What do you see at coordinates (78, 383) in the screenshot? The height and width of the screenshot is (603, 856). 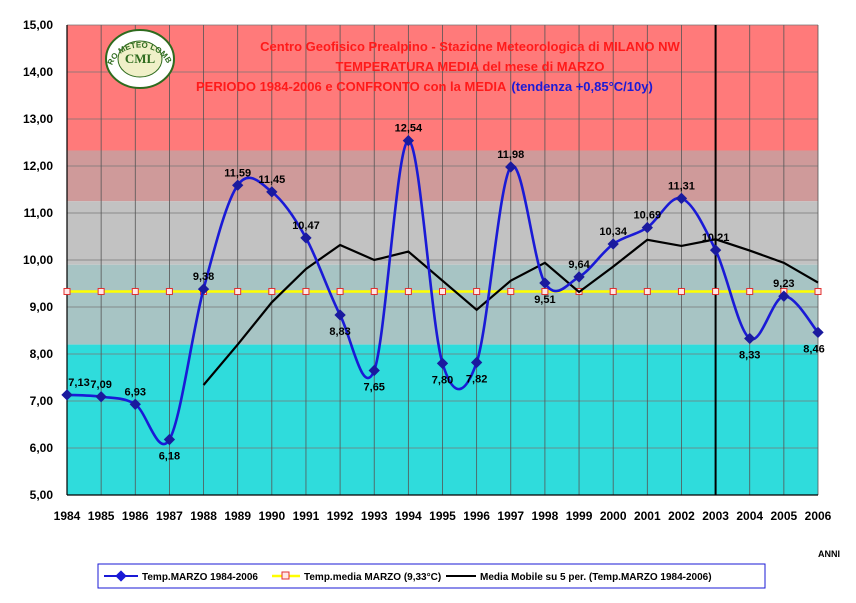 I see `data-label: 7,13` at bounding box center [78, 383].